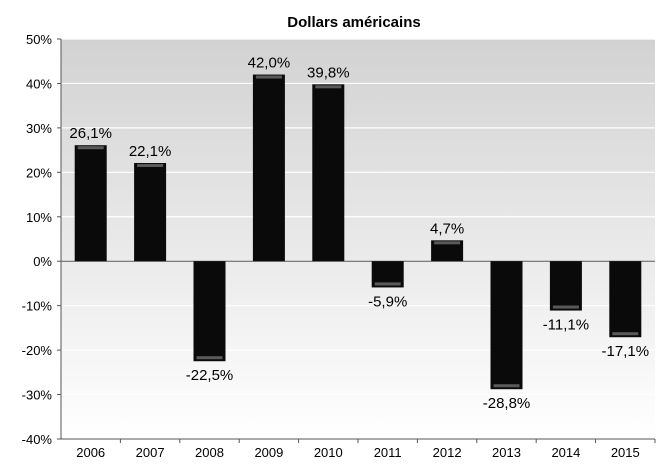 Image resolution: width=660 pixels, height=469 pixels. Describe the element at coordinates (506, 452) in the screenshot. I see `x-tick-label: 2013` at that location.